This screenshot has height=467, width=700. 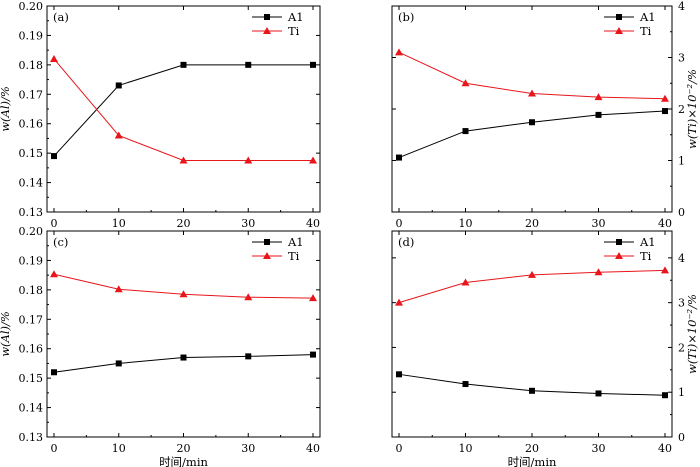 What do you see at coordinates (61, 17) in the screenshot?
I see `panel-label: (a)` at bounding box center [61, 17].